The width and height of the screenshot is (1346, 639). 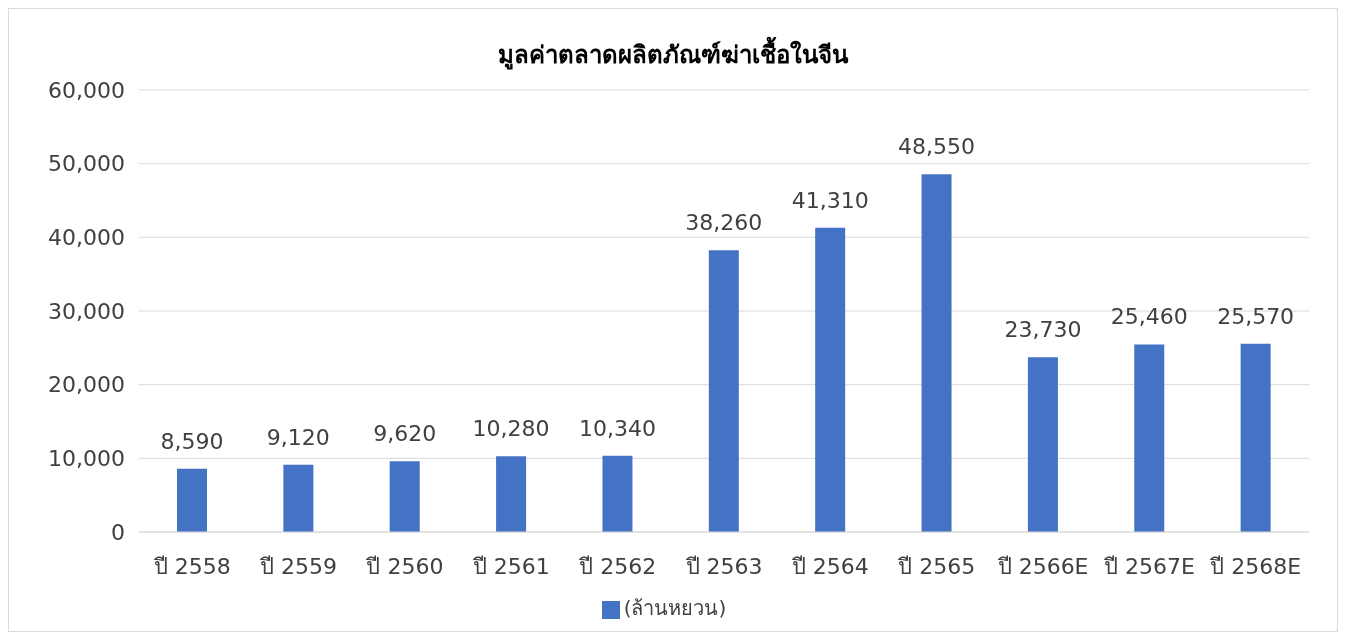 I want to click on x-tick-label: ปี 2563, so click(x=723, y=566).